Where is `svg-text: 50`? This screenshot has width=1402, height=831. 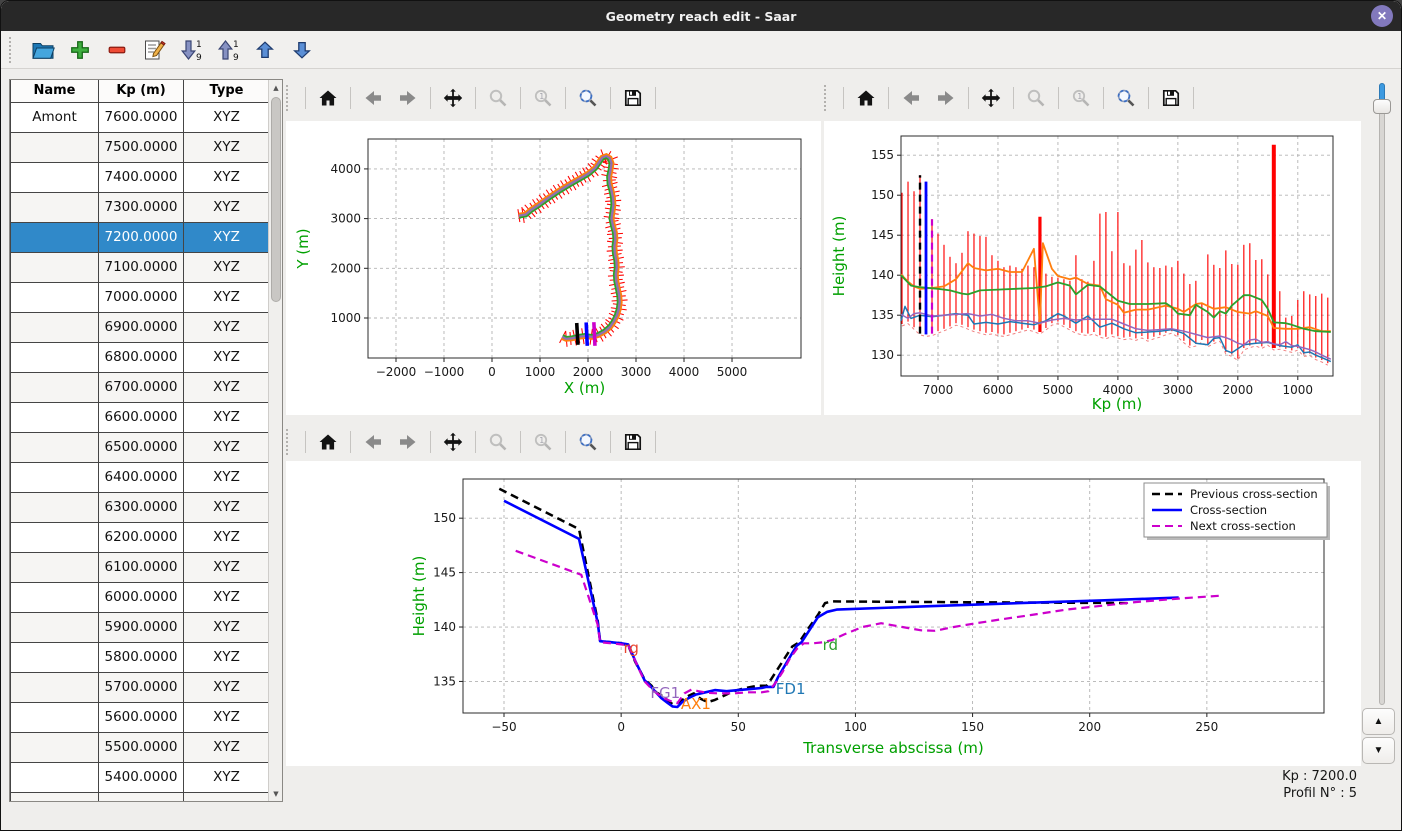 svg-text: 50 is located at coordinates (738, 727).